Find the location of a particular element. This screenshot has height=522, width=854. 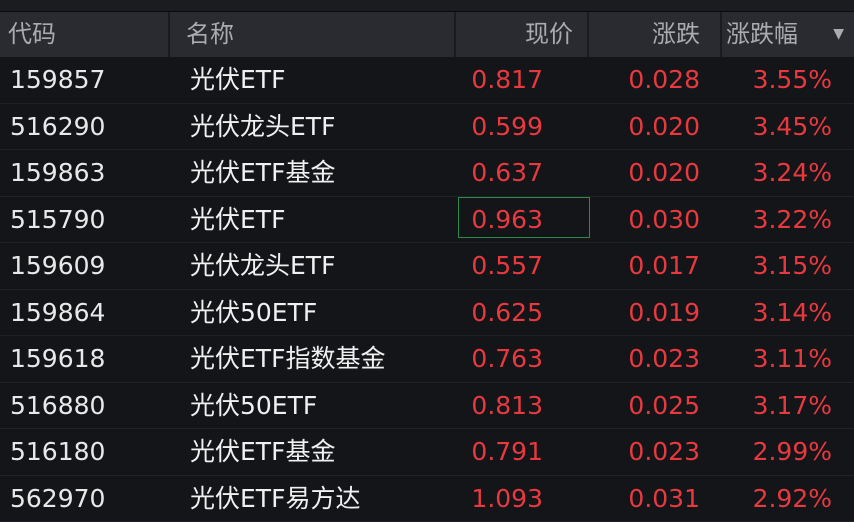

price-cell: 0.817 is located at coordinates (507, 79).